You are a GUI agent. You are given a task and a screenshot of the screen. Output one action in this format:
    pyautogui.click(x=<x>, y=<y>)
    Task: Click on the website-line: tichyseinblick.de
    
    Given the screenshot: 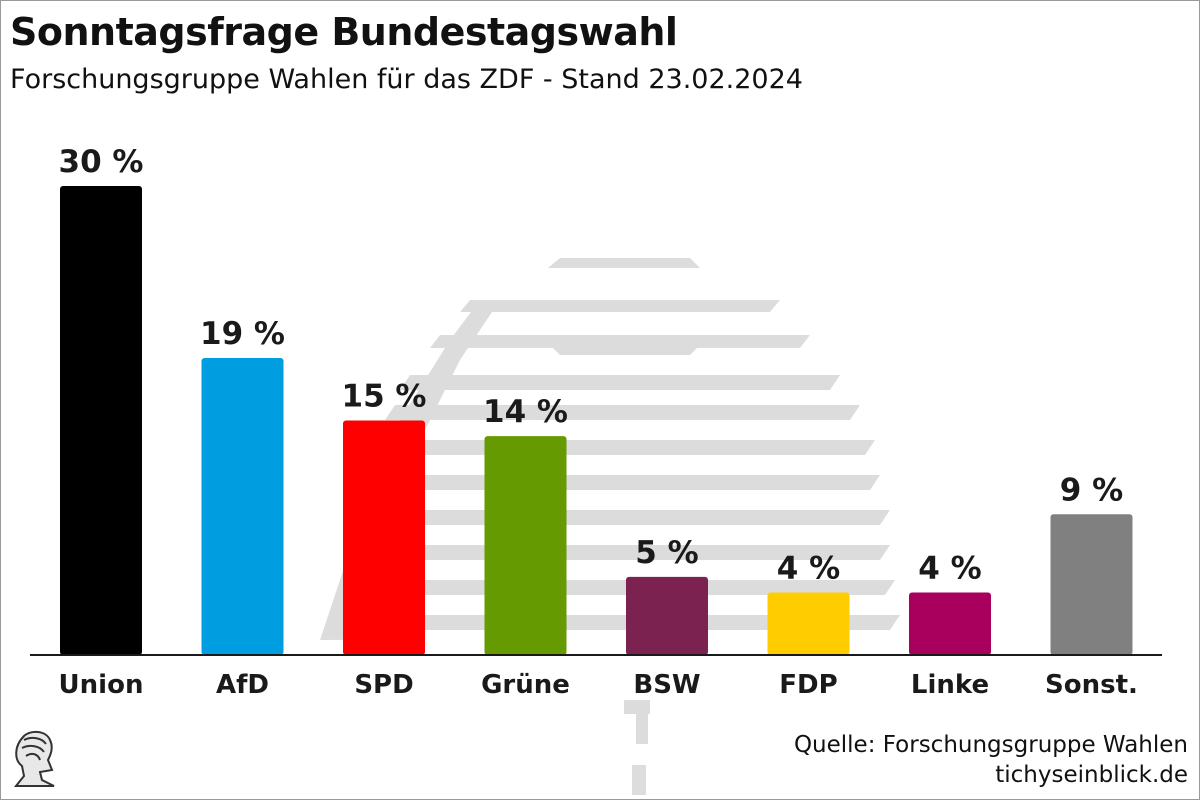 What is the action you would take?
    pyautogui.click(x=1091, y=775)
    